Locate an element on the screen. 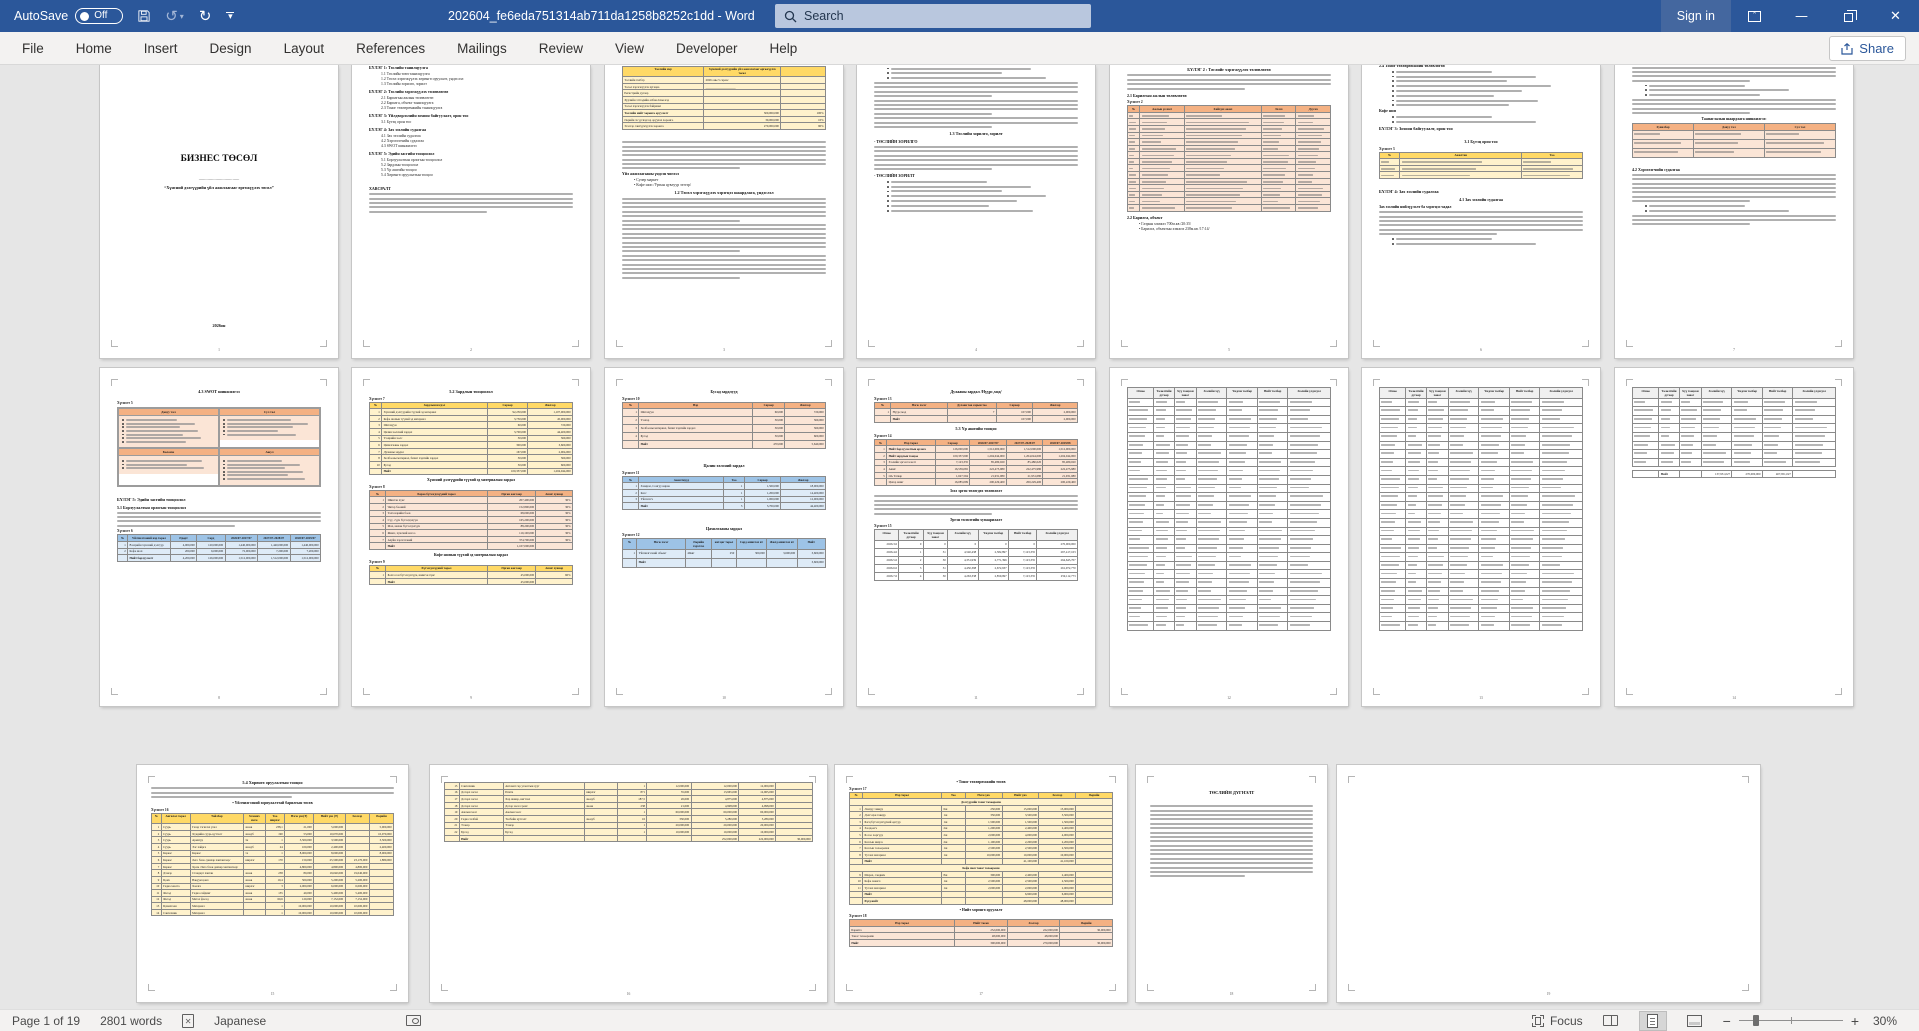  restore-button is located at coordinates (1848, 16).